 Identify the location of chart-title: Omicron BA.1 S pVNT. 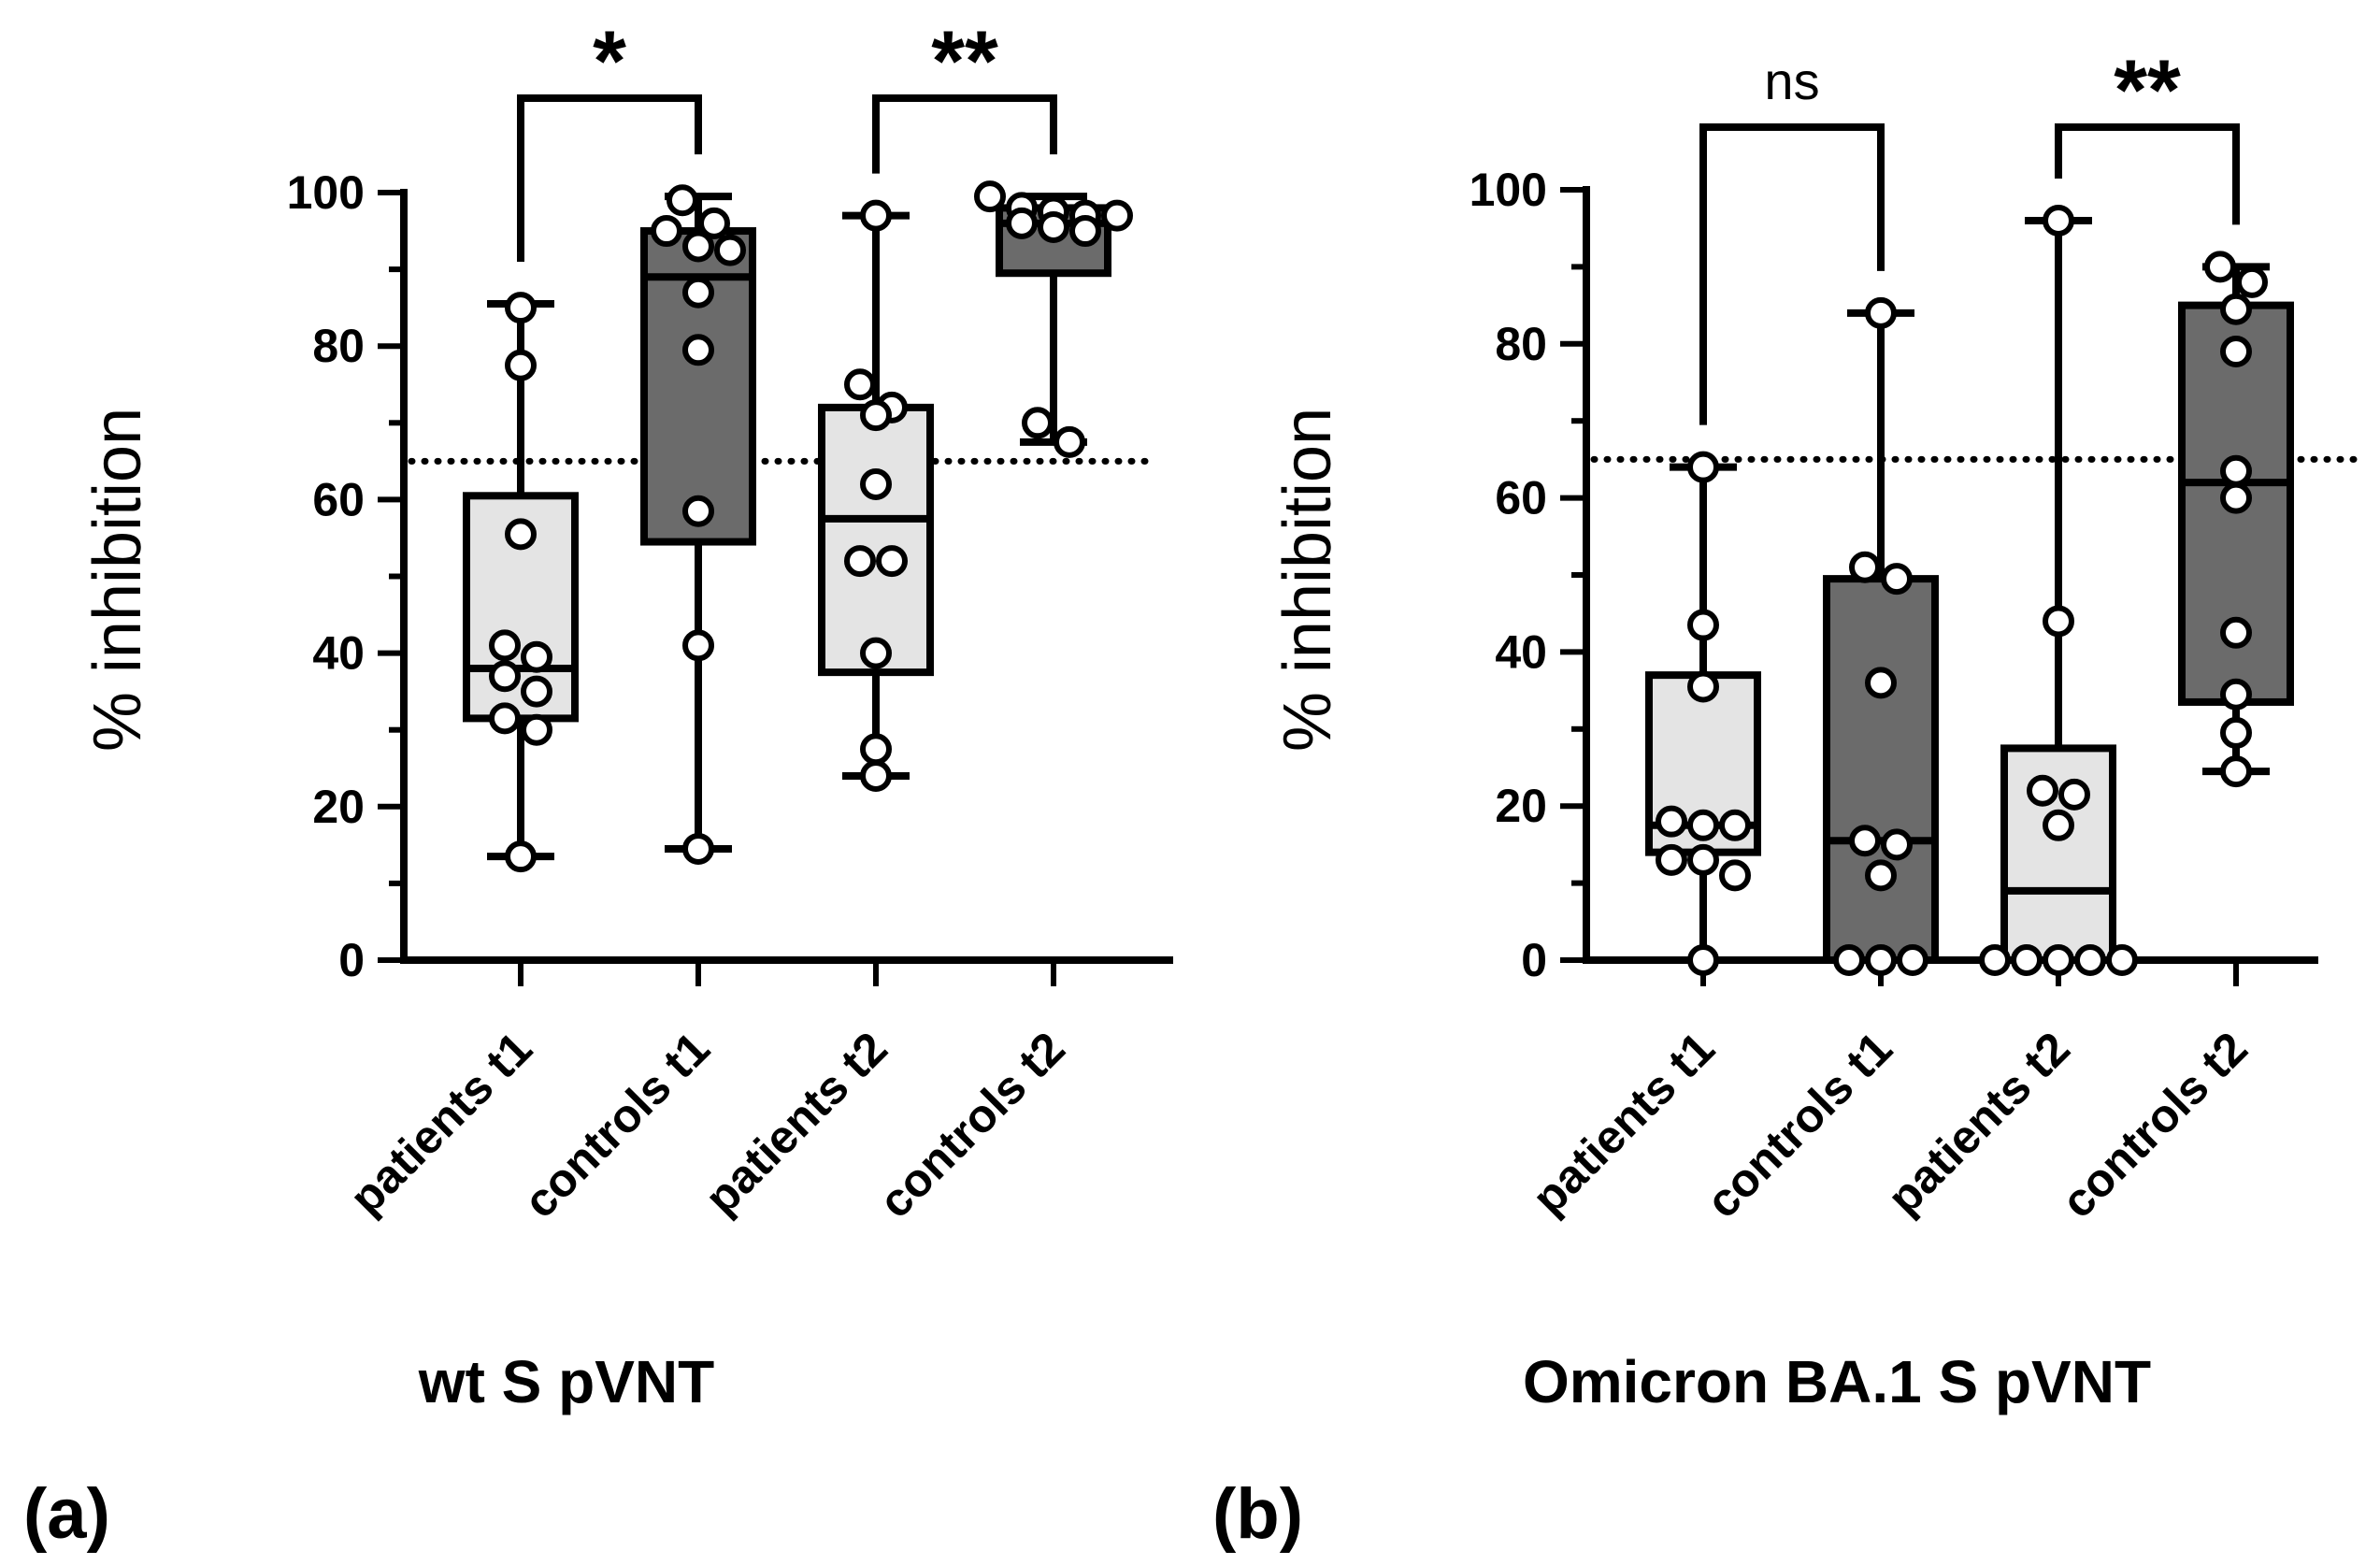
(1837, 1382).